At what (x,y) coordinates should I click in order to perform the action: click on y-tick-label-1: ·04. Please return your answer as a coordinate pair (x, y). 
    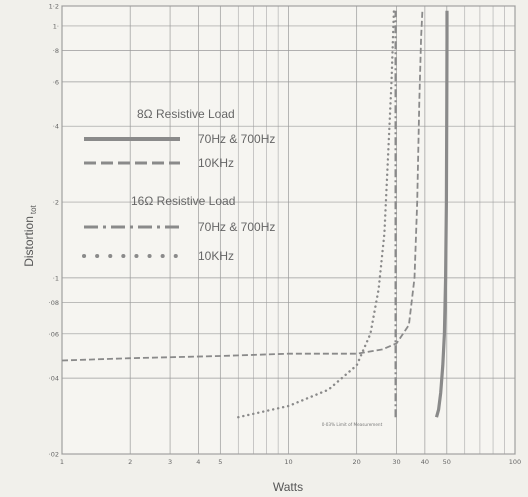
    Looking at the image, I should click on (54, 379).